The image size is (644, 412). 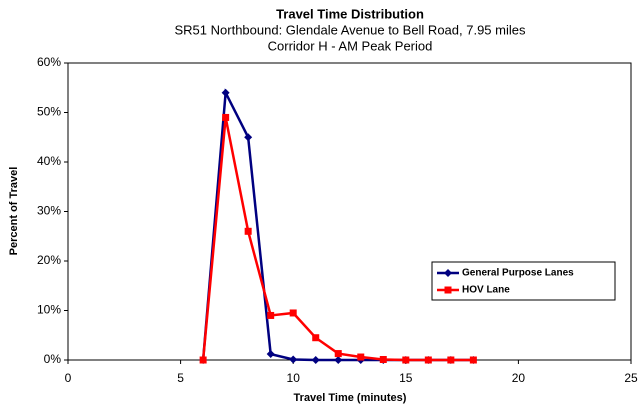 What do you see at coordinates (350, 45) in the screenshot?
I see `chart-subtitle: Corridor H - AM Peak Period` at bounding box center [350, 45].